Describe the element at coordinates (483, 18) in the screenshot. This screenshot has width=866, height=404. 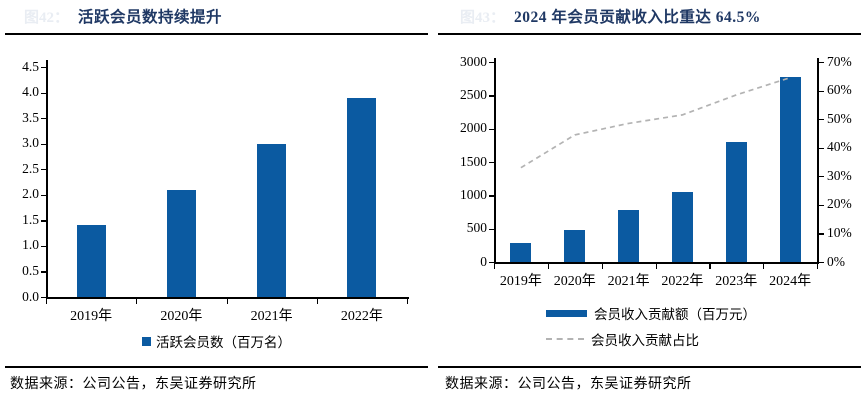
I see `right-figure-number: 图43：` at that location.